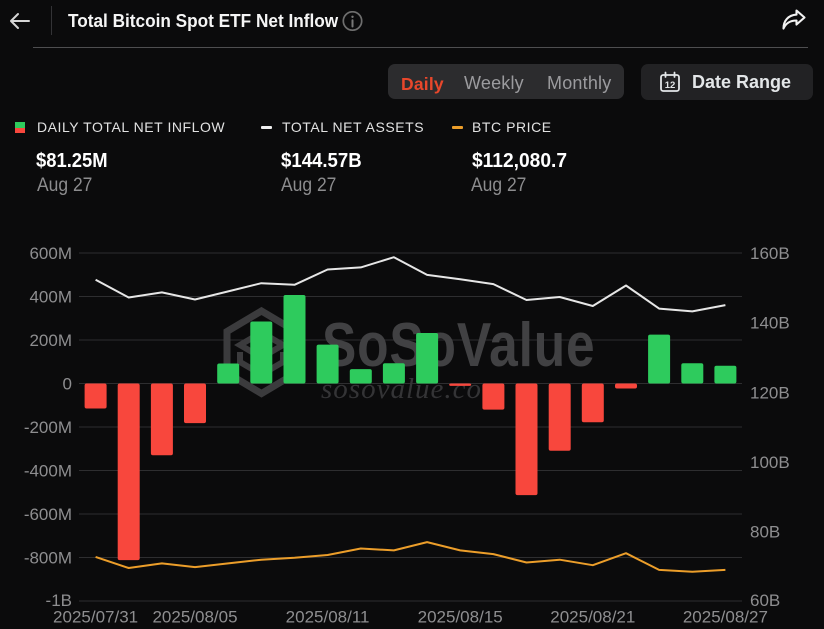  I want to click on svg-text: 2025/08/27, so click(725, 617).